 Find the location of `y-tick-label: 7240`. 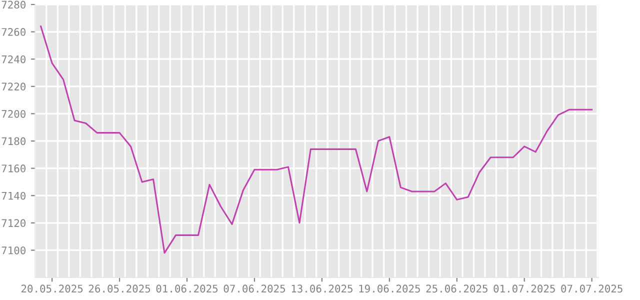

y-tick-label: 7240 is located at coordinates (14, 59).